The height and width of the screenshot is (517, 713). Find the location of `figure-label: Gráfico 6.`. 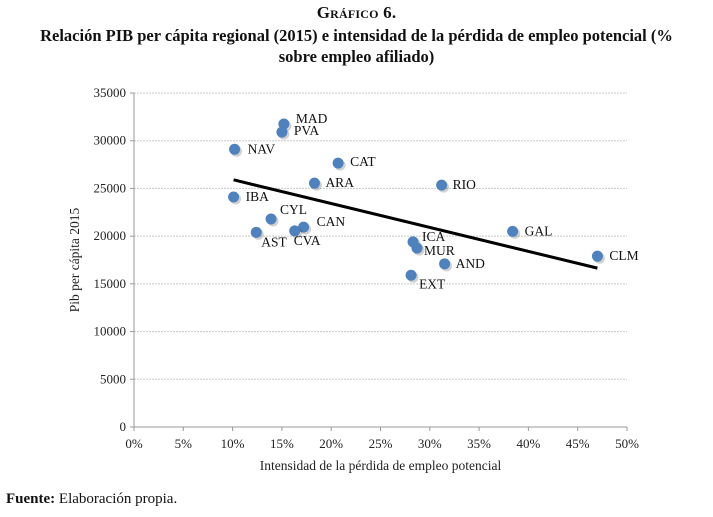

figure-label: Gráfico 6. is located at coordinates (356, 12).